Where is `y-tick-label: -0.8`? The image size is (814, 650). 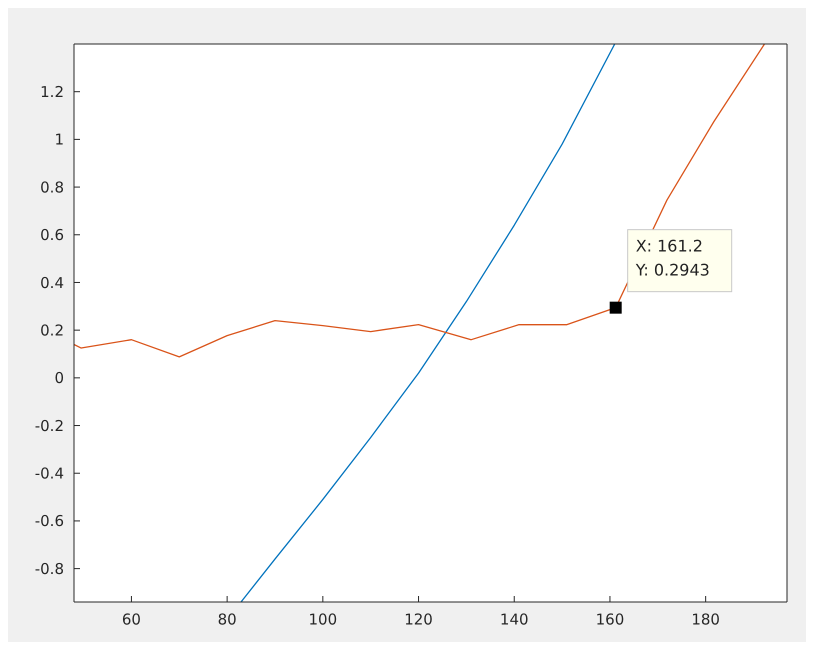
y-tick-label: -0.8 is located at coordinates (49, 569).